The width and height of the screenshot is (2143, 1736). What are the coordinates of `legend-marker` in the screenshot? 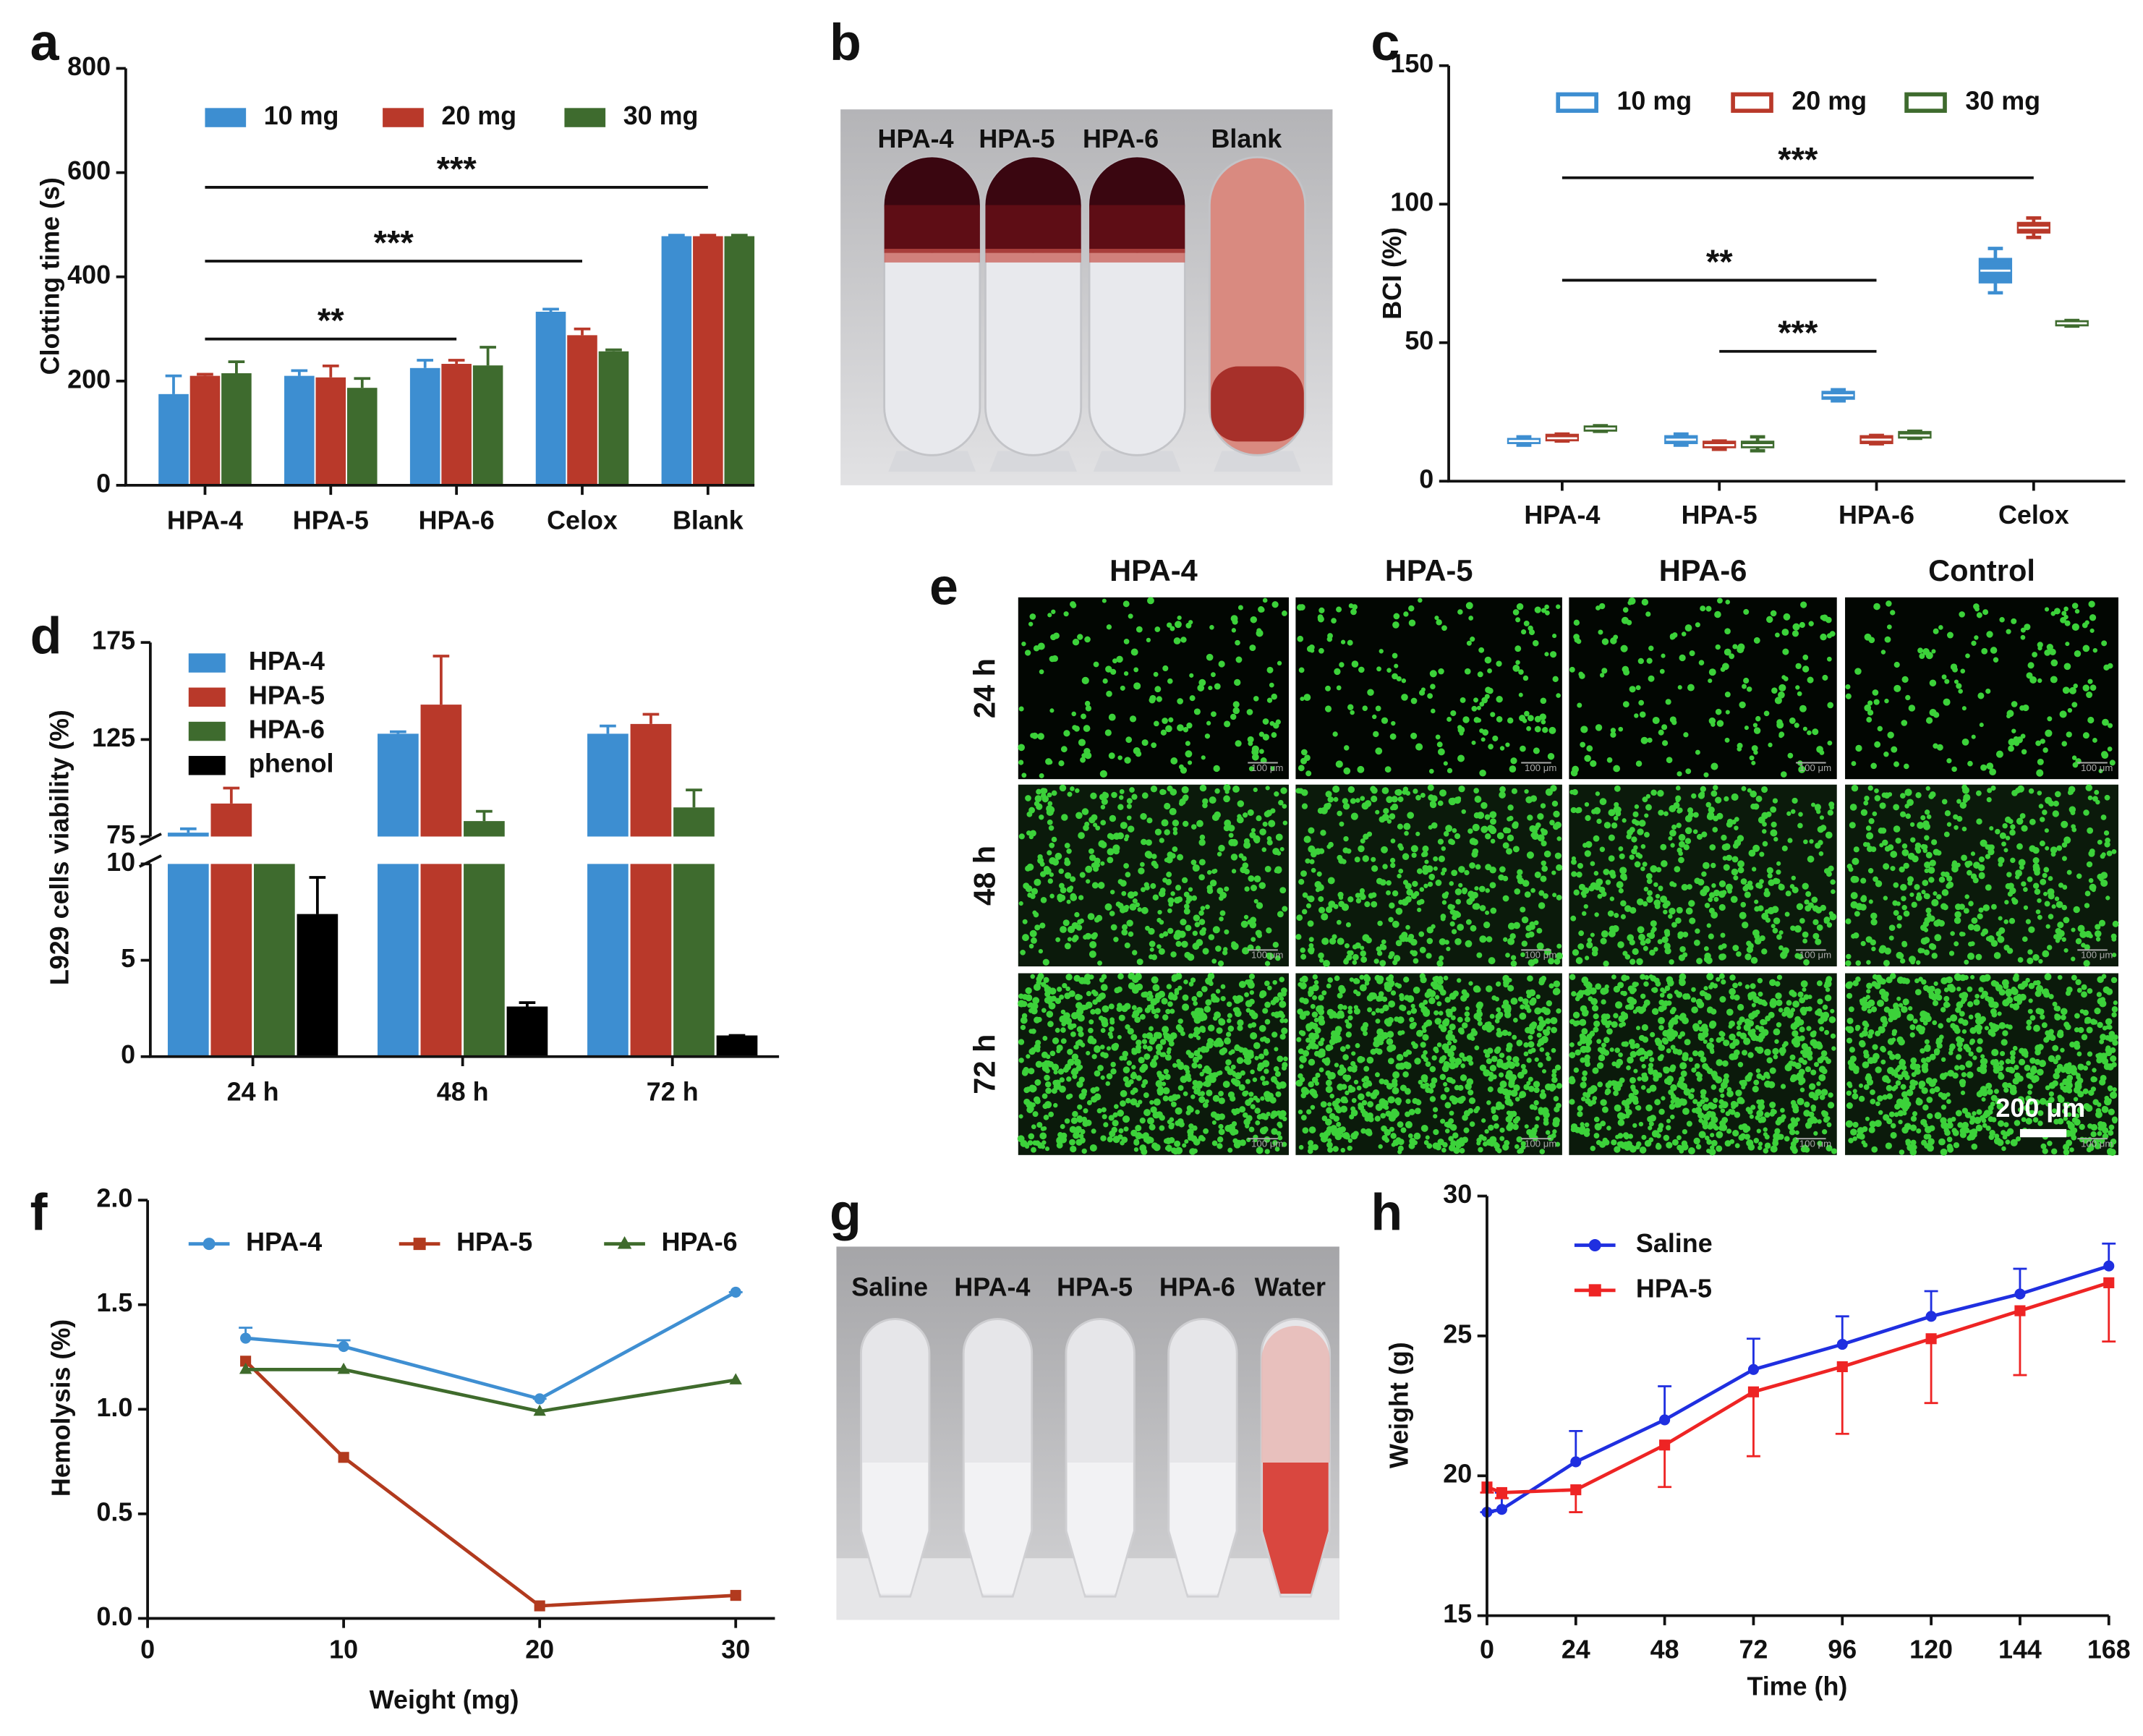 It's located at (419, 1244).